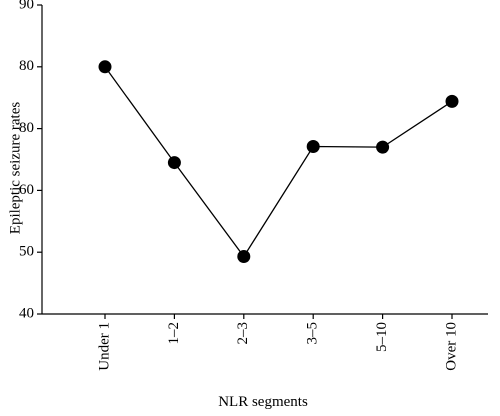  What do you see at coordinates (313, 333) in the screenshot?
I see `x-tick-label: 3–5` at bounding box center [313, 333].